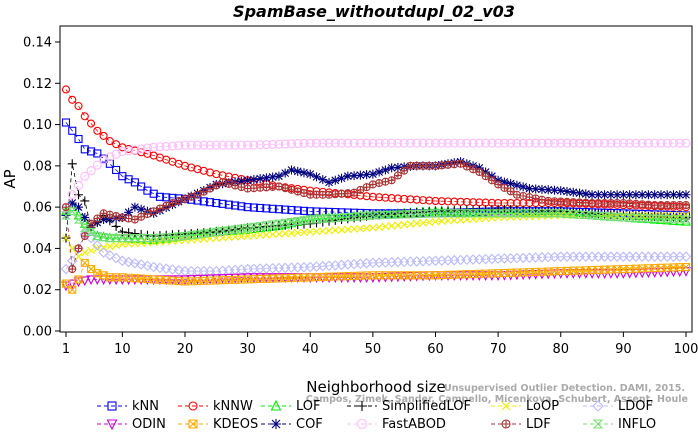 This screenshot has height=434, width=698. I want to click on x-tick-label: 90, so click(623, 349).